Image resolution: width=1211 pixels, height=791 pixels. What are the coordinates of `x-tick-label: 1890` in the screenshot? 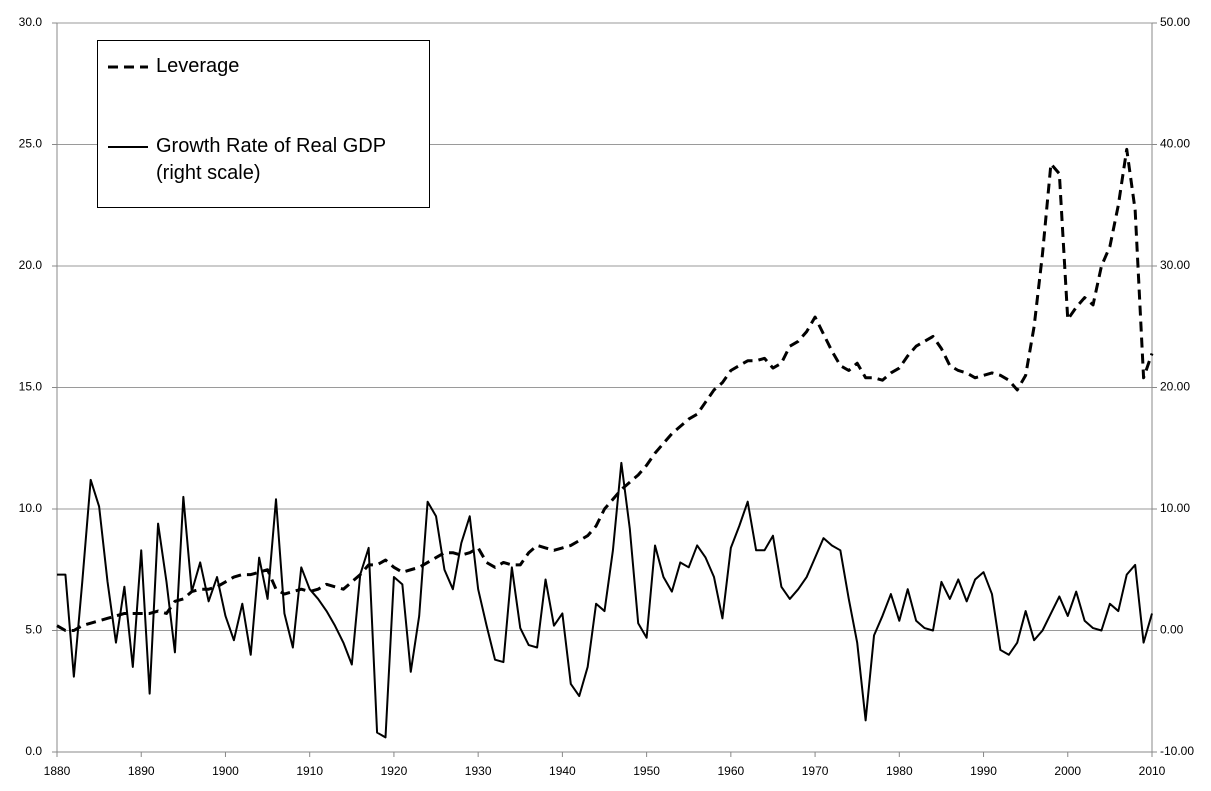 It's located at (141, 771).